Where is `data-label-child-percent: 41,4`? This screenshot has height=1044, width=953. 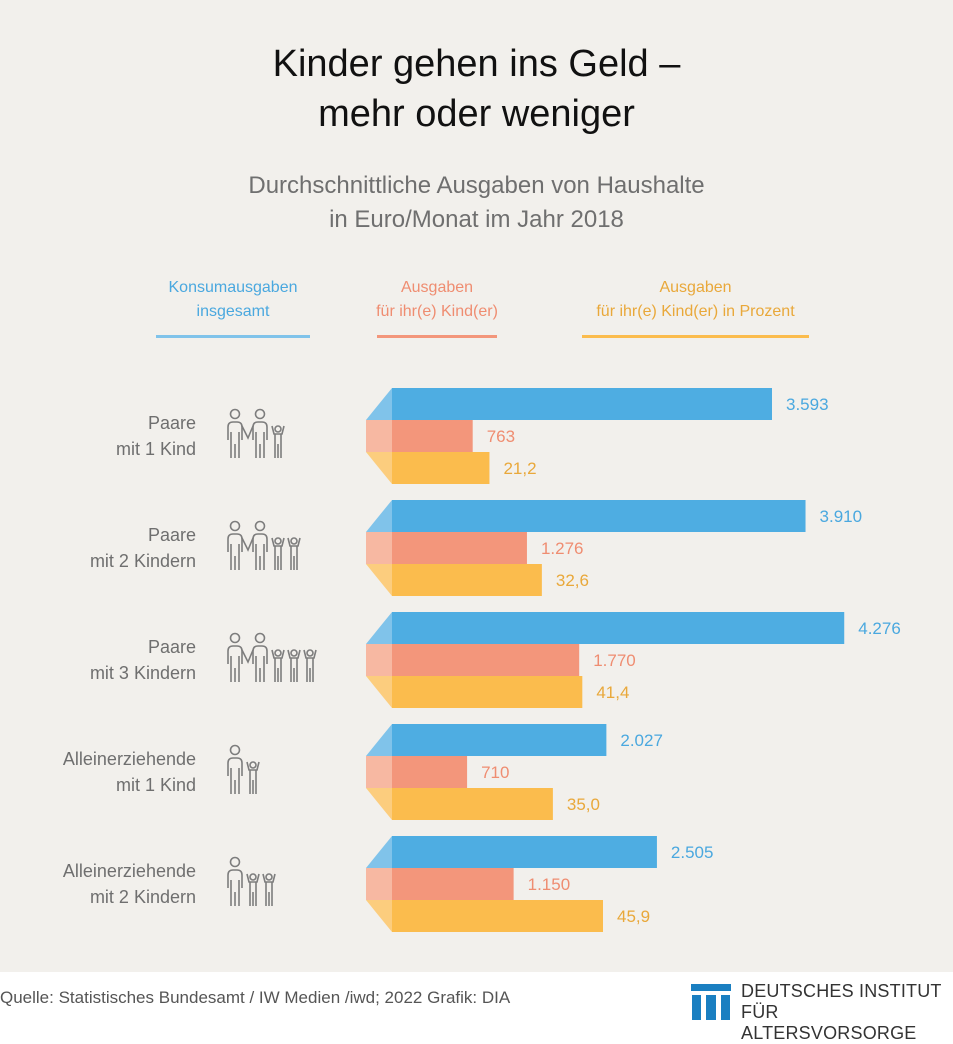
data-label-child-percent: 41,4 is located at coordinates (612, 692).